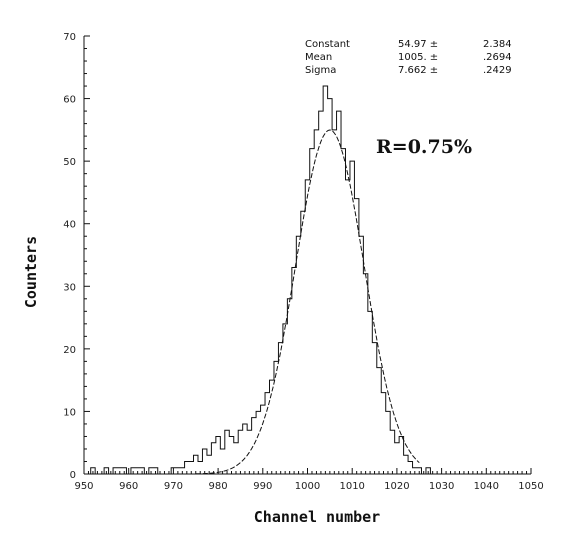 Image resolution: width=561 pixels, height=547 pixels. What do you see at coordinates (317, 517) in the screenshot?
I see `x-axis-title: Channel number` at bounding box center [317, 517].